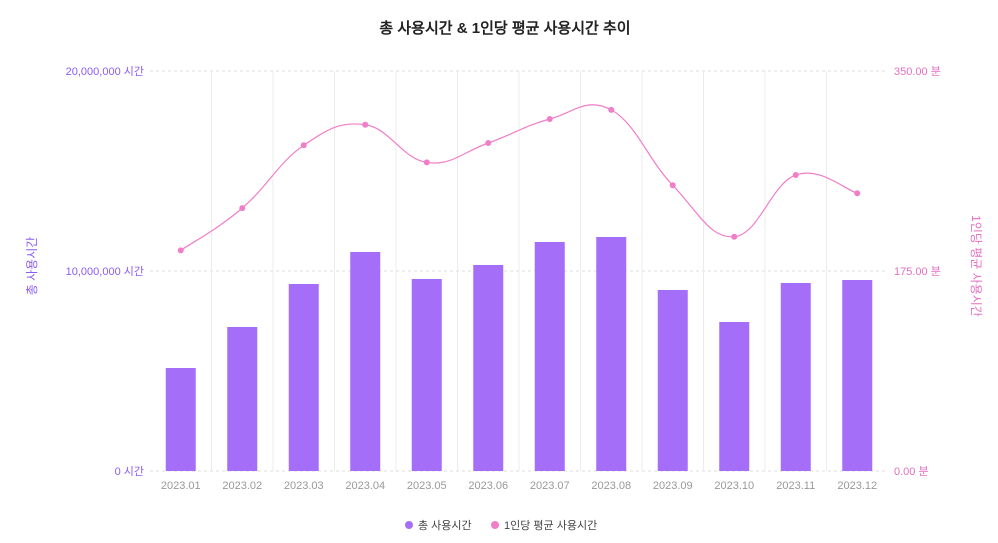 The height and width of the screenshot is (543, 998). I want to click on y-left-axis-title: 총 사용시간, so click(32, 266).